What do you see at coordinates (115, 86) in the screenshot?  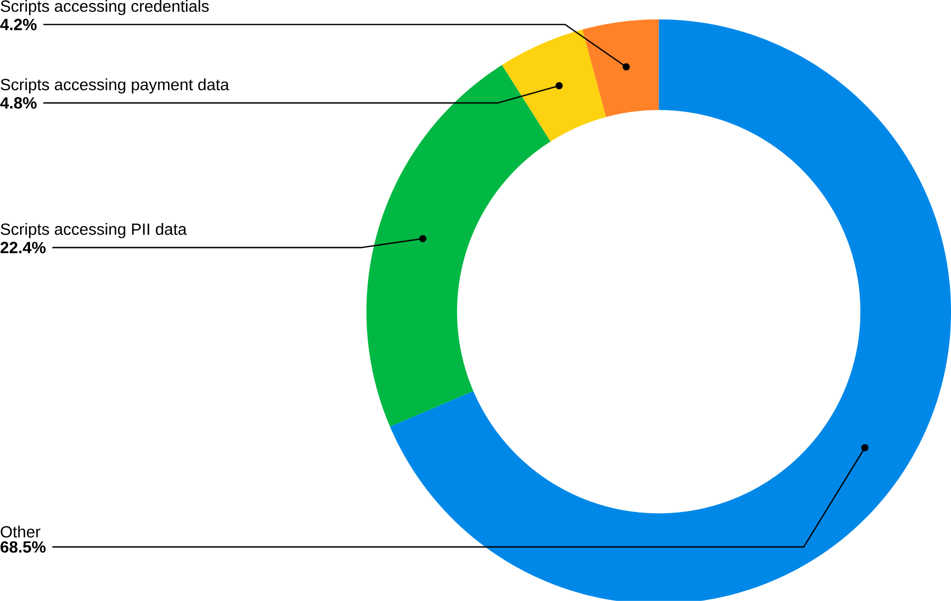 I see `slice-label: Scripts accessing payment data` at bounding box center [115, 86].